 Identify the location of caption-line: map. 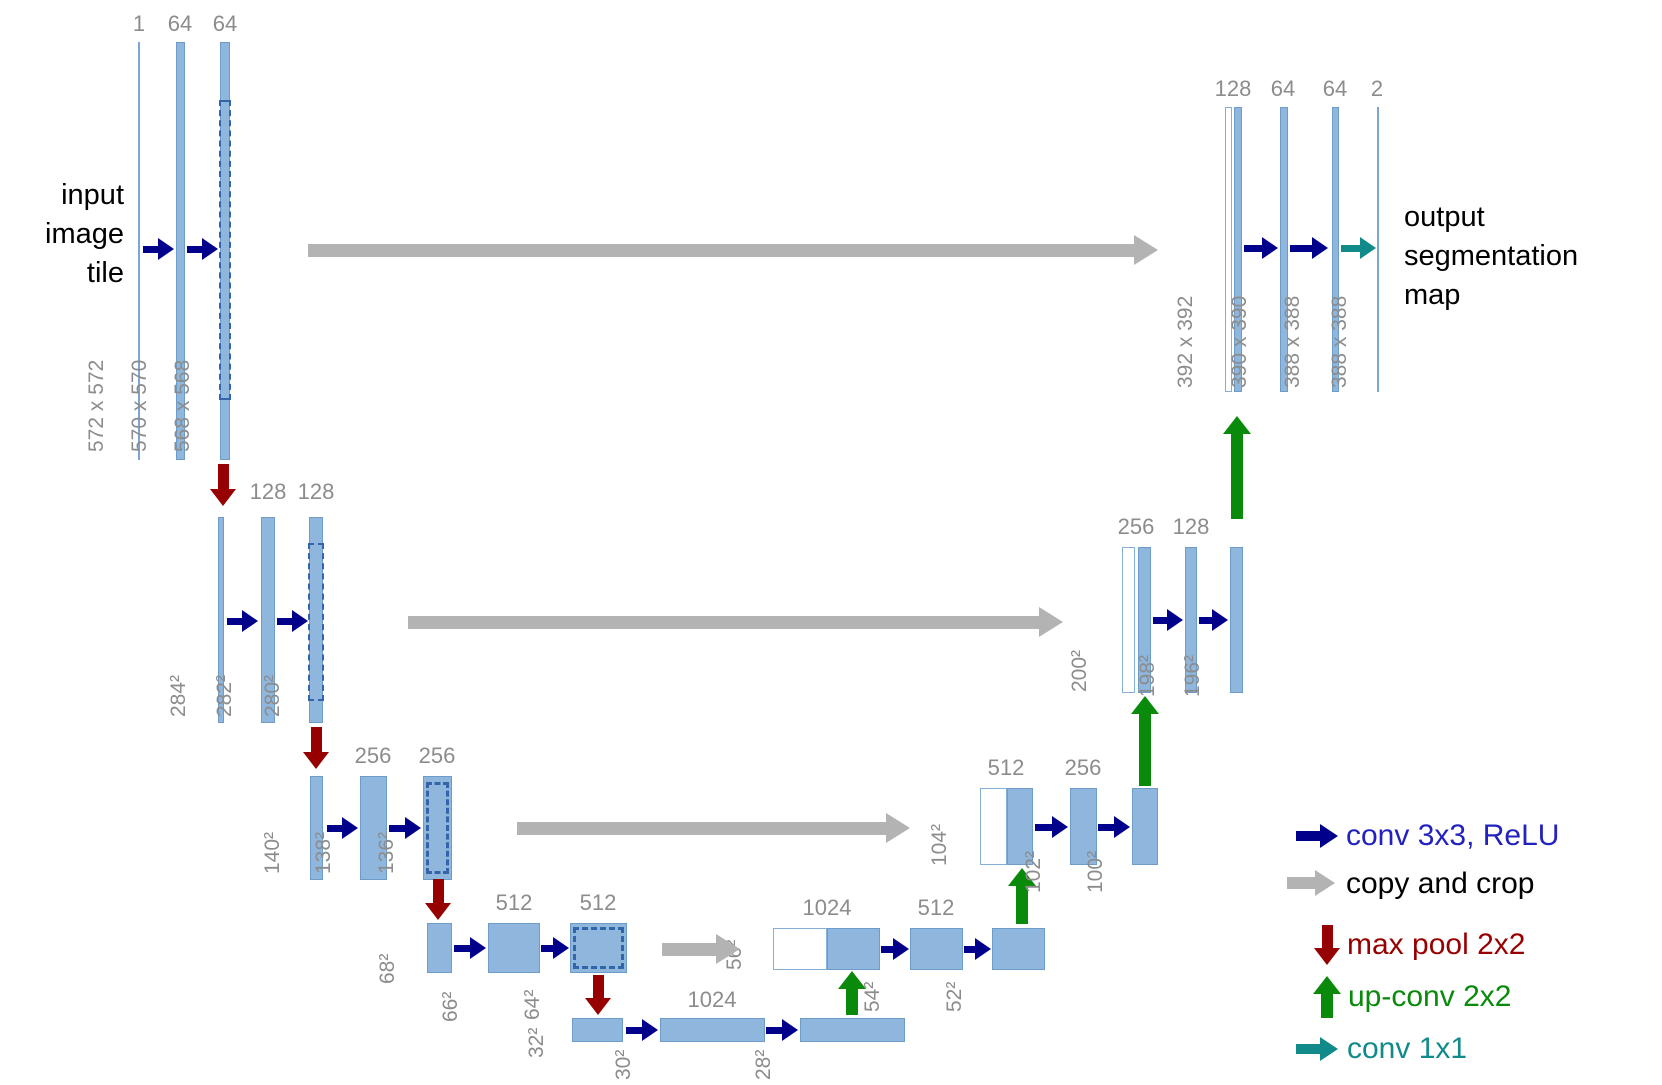
(1432, 295).